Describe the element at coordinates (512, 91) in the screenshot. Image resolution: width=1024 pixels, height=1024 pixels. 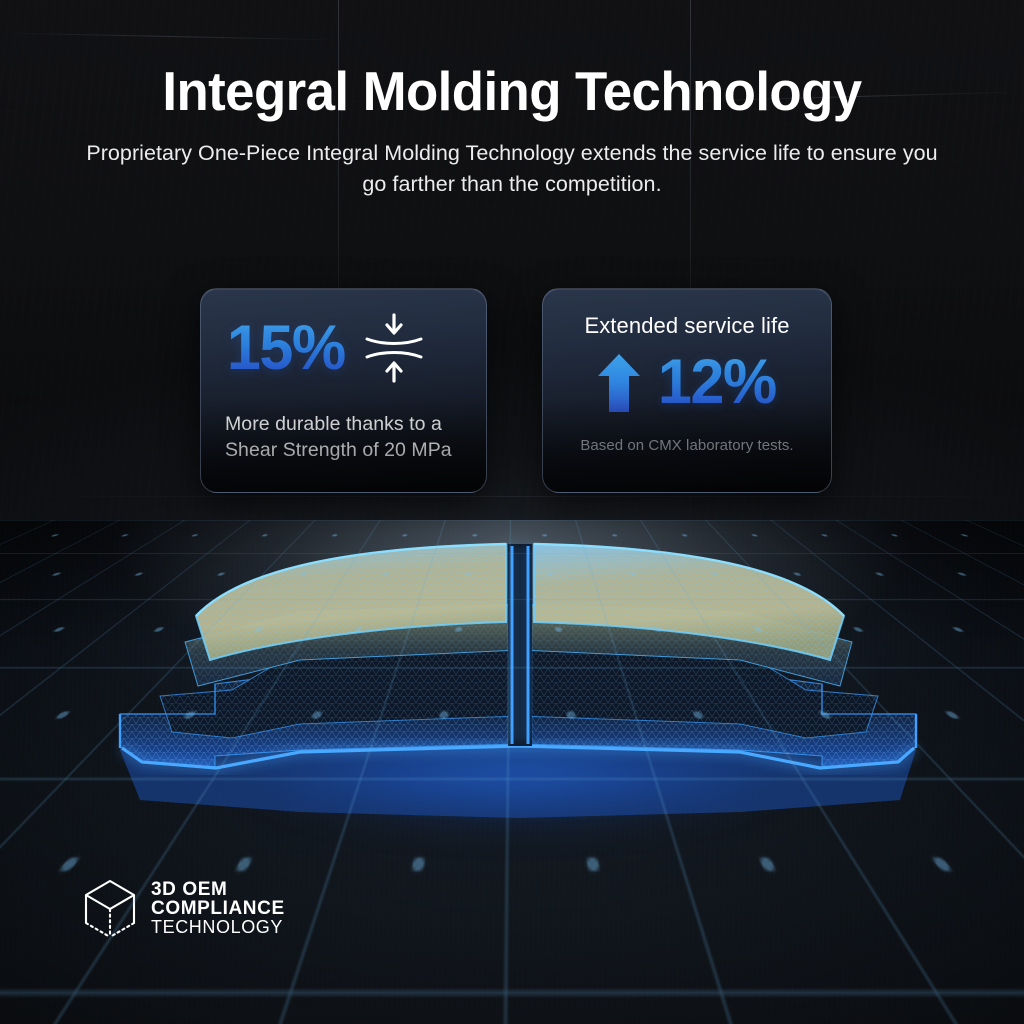
I see `page-title: Integral Molding Technology` at that location.